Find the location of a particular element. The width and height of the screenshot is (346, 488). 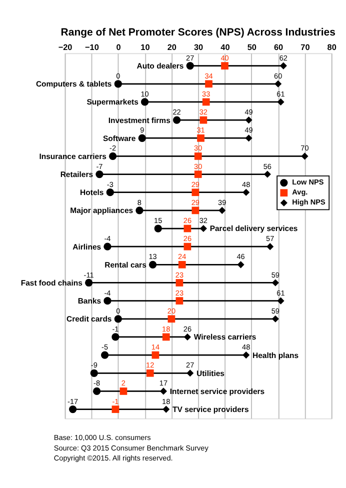

data-label: 24 is located at coordinates (182, 257).